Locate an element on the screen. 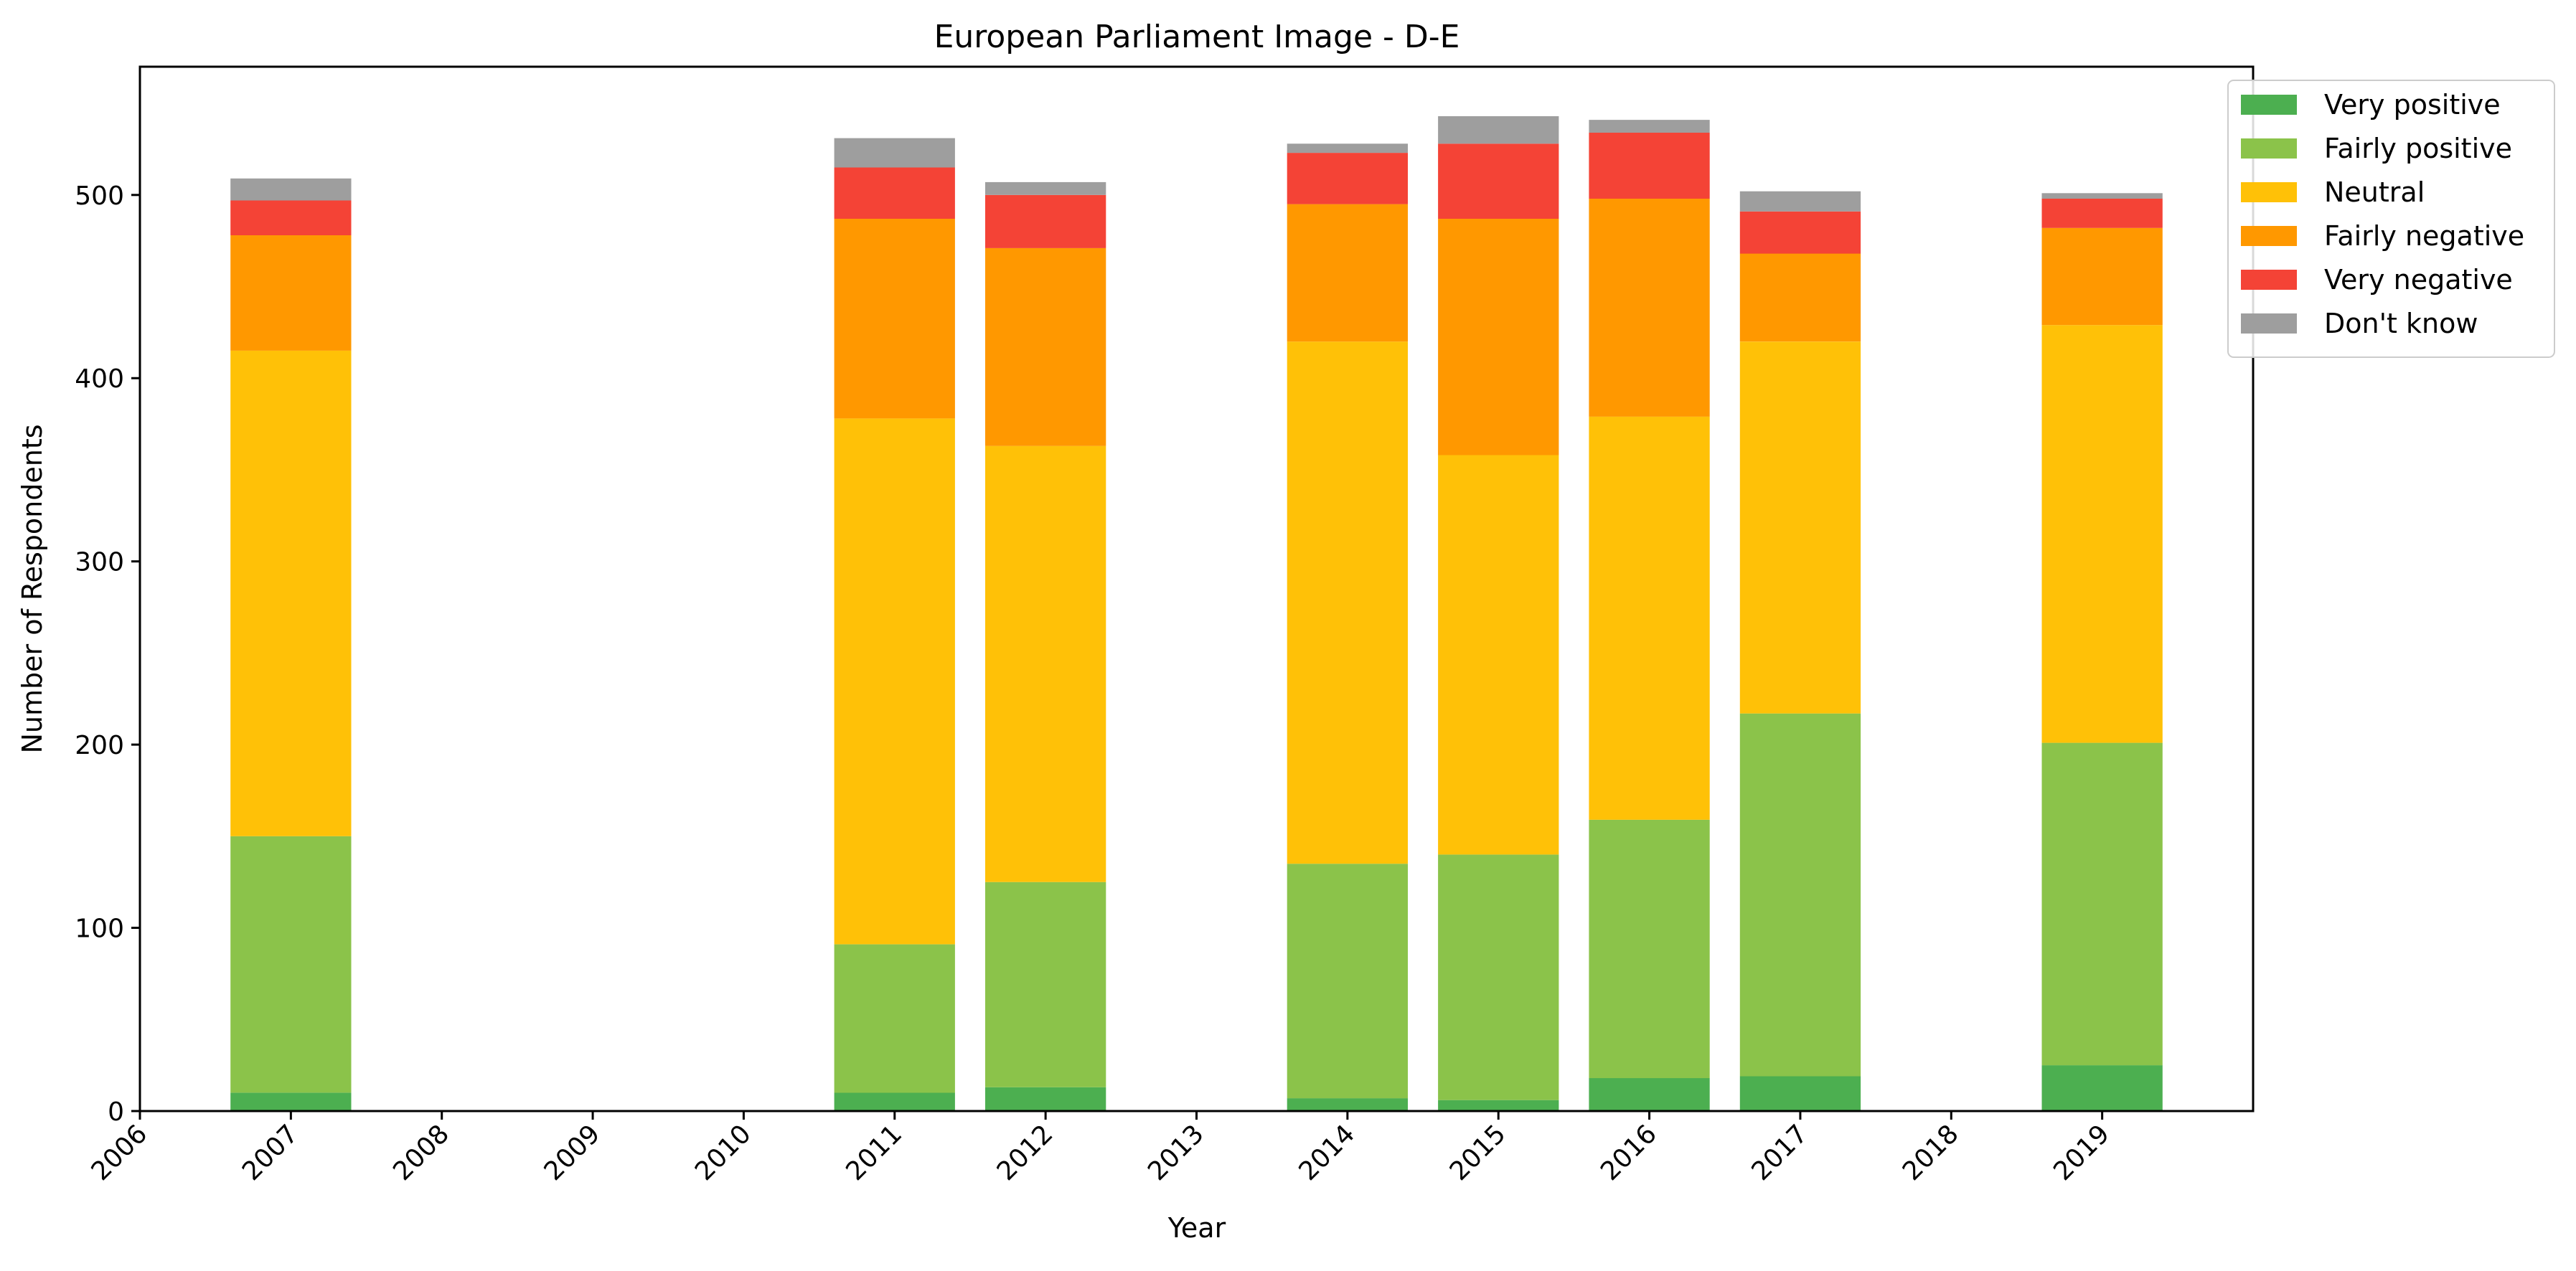  x-tick-label: 2012 is located at coordinates (1025, 1153).